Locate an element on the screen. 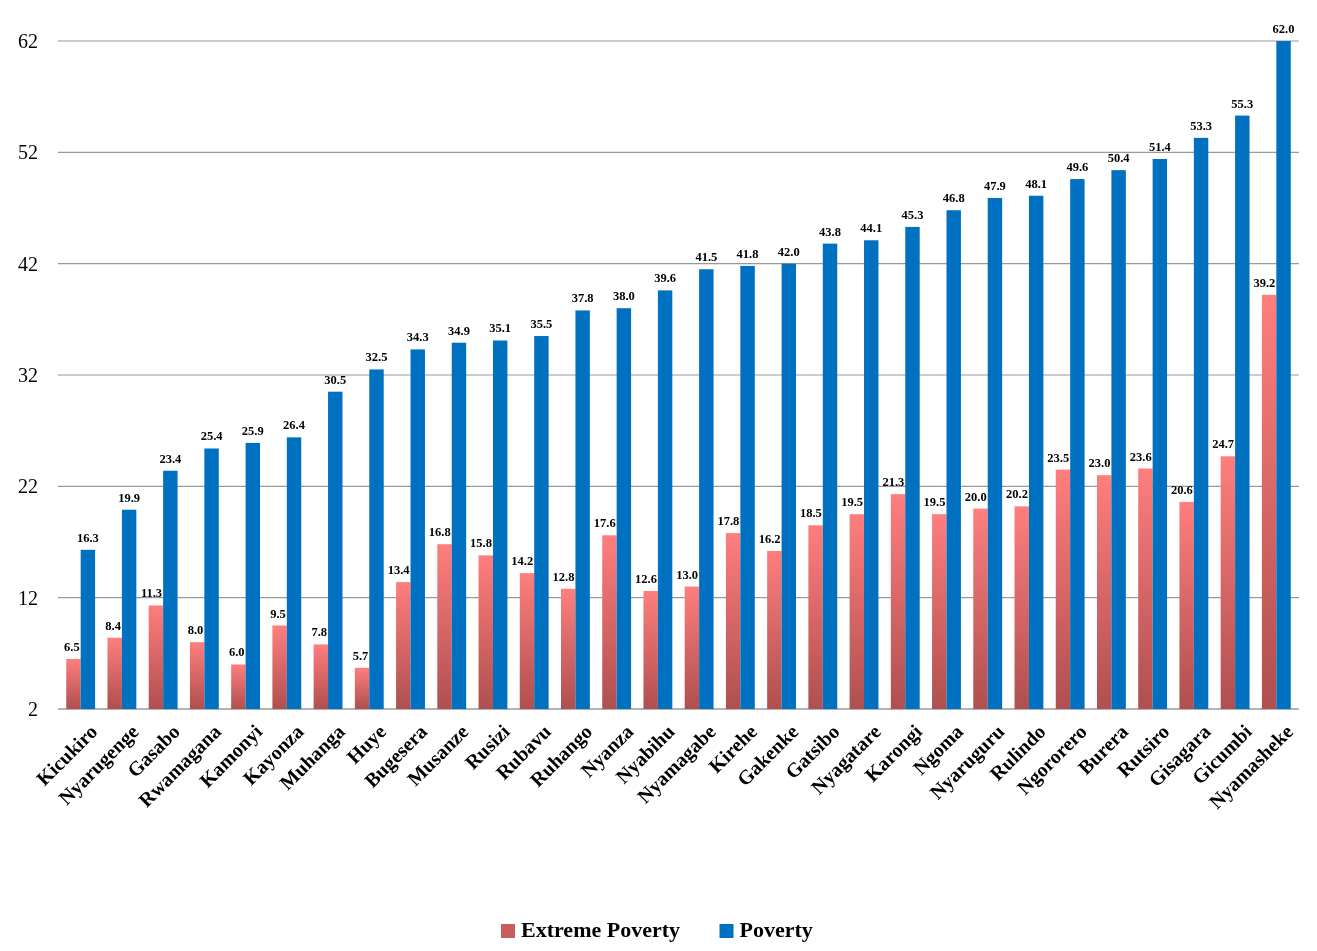 This screenshot has height=951, width=1317. y-tick-label: 12 is located at coordinates (28, 597).